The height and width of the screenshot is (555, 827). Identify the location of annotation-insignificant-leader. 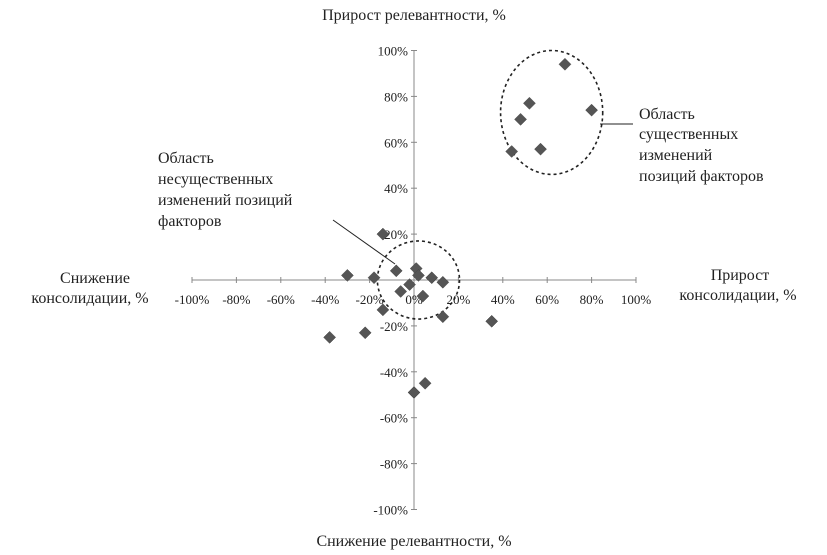
(364, 242).